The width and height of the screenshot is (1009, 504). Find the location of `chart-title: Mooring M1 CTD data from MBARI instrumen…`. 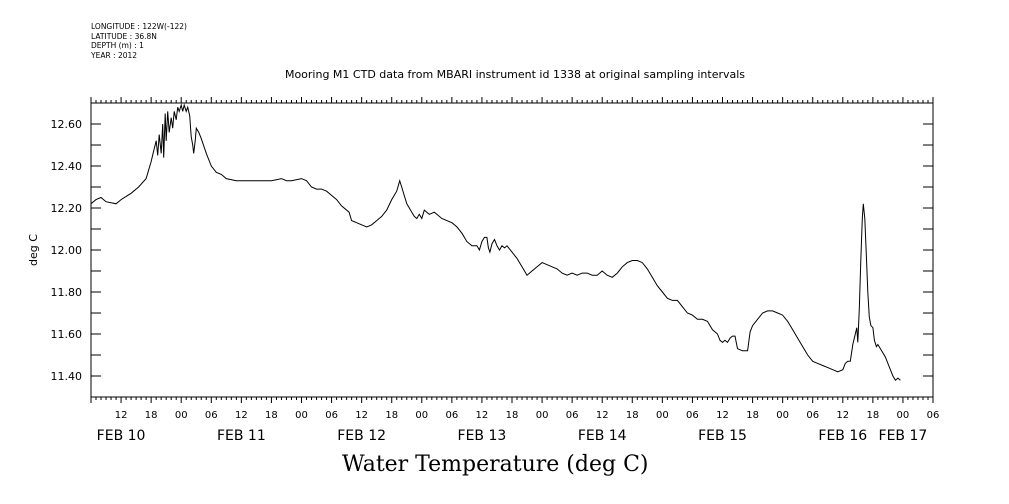

chart-title: Mooring M1 CTD data from MBARI instrumen… is located at coordinates (515, 74).